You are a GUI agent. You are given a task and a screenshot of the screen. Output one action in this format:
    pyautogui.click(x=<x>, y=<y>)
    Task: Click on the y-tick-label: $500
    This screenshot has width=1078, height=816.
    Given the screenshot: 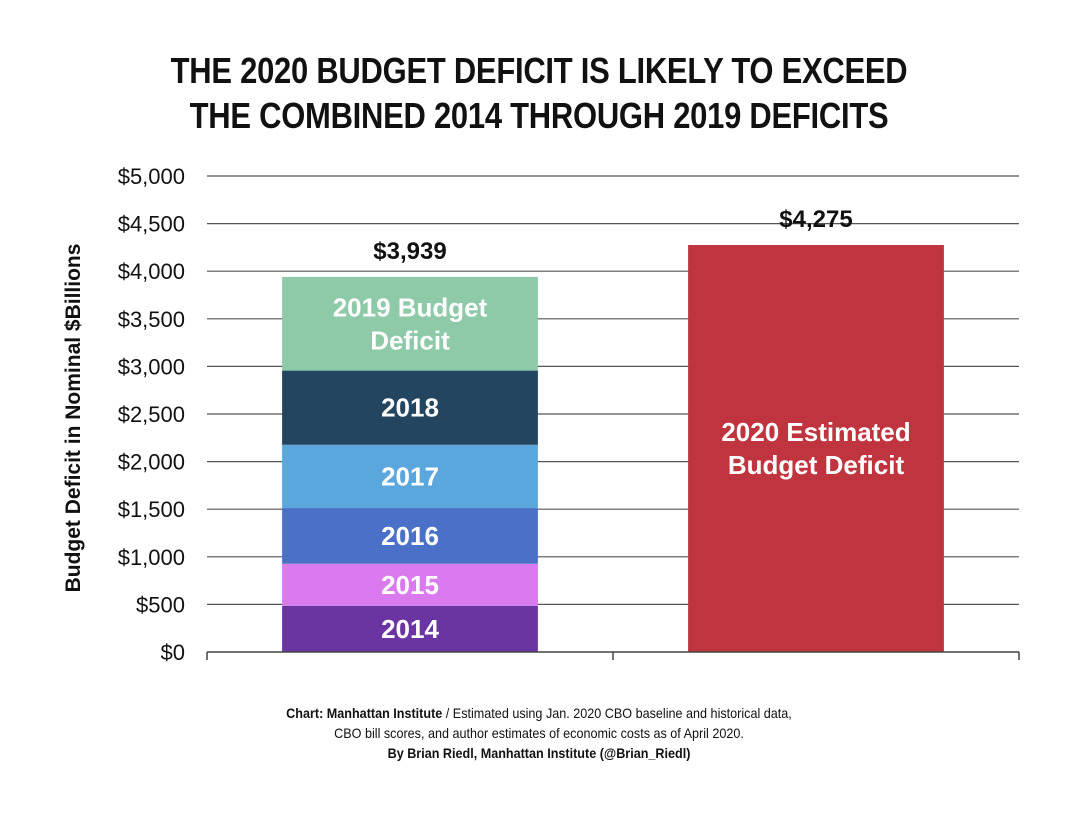 What is the action you would take?
    pyautogui.click(x=160, y=604)
    